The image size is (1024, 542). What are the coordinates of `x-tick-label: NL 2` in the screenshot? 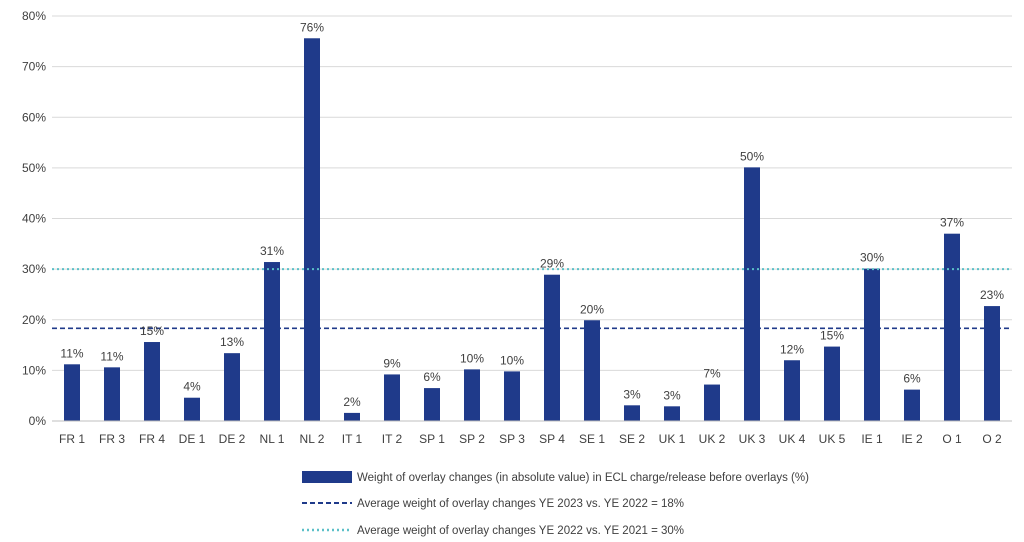 It's located at (312, 439).